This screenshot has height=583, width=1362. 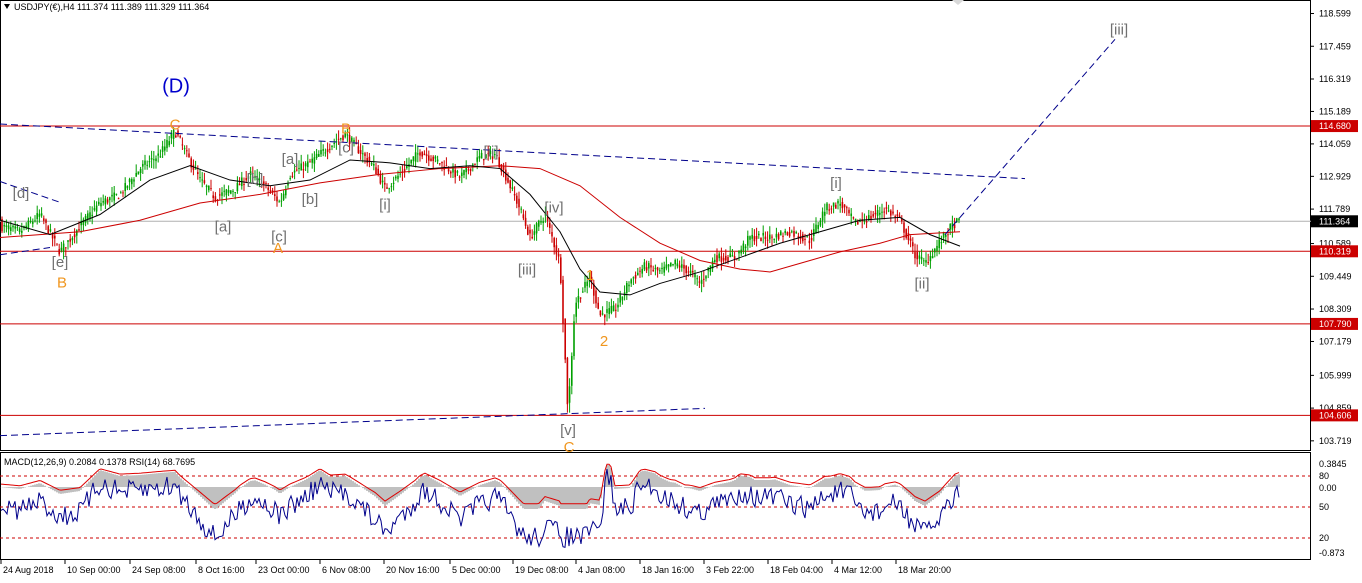 What do you see at coordinates (655, 505) in the screenshot?
I see `indicator-plot` at bounding box center [655, 505].